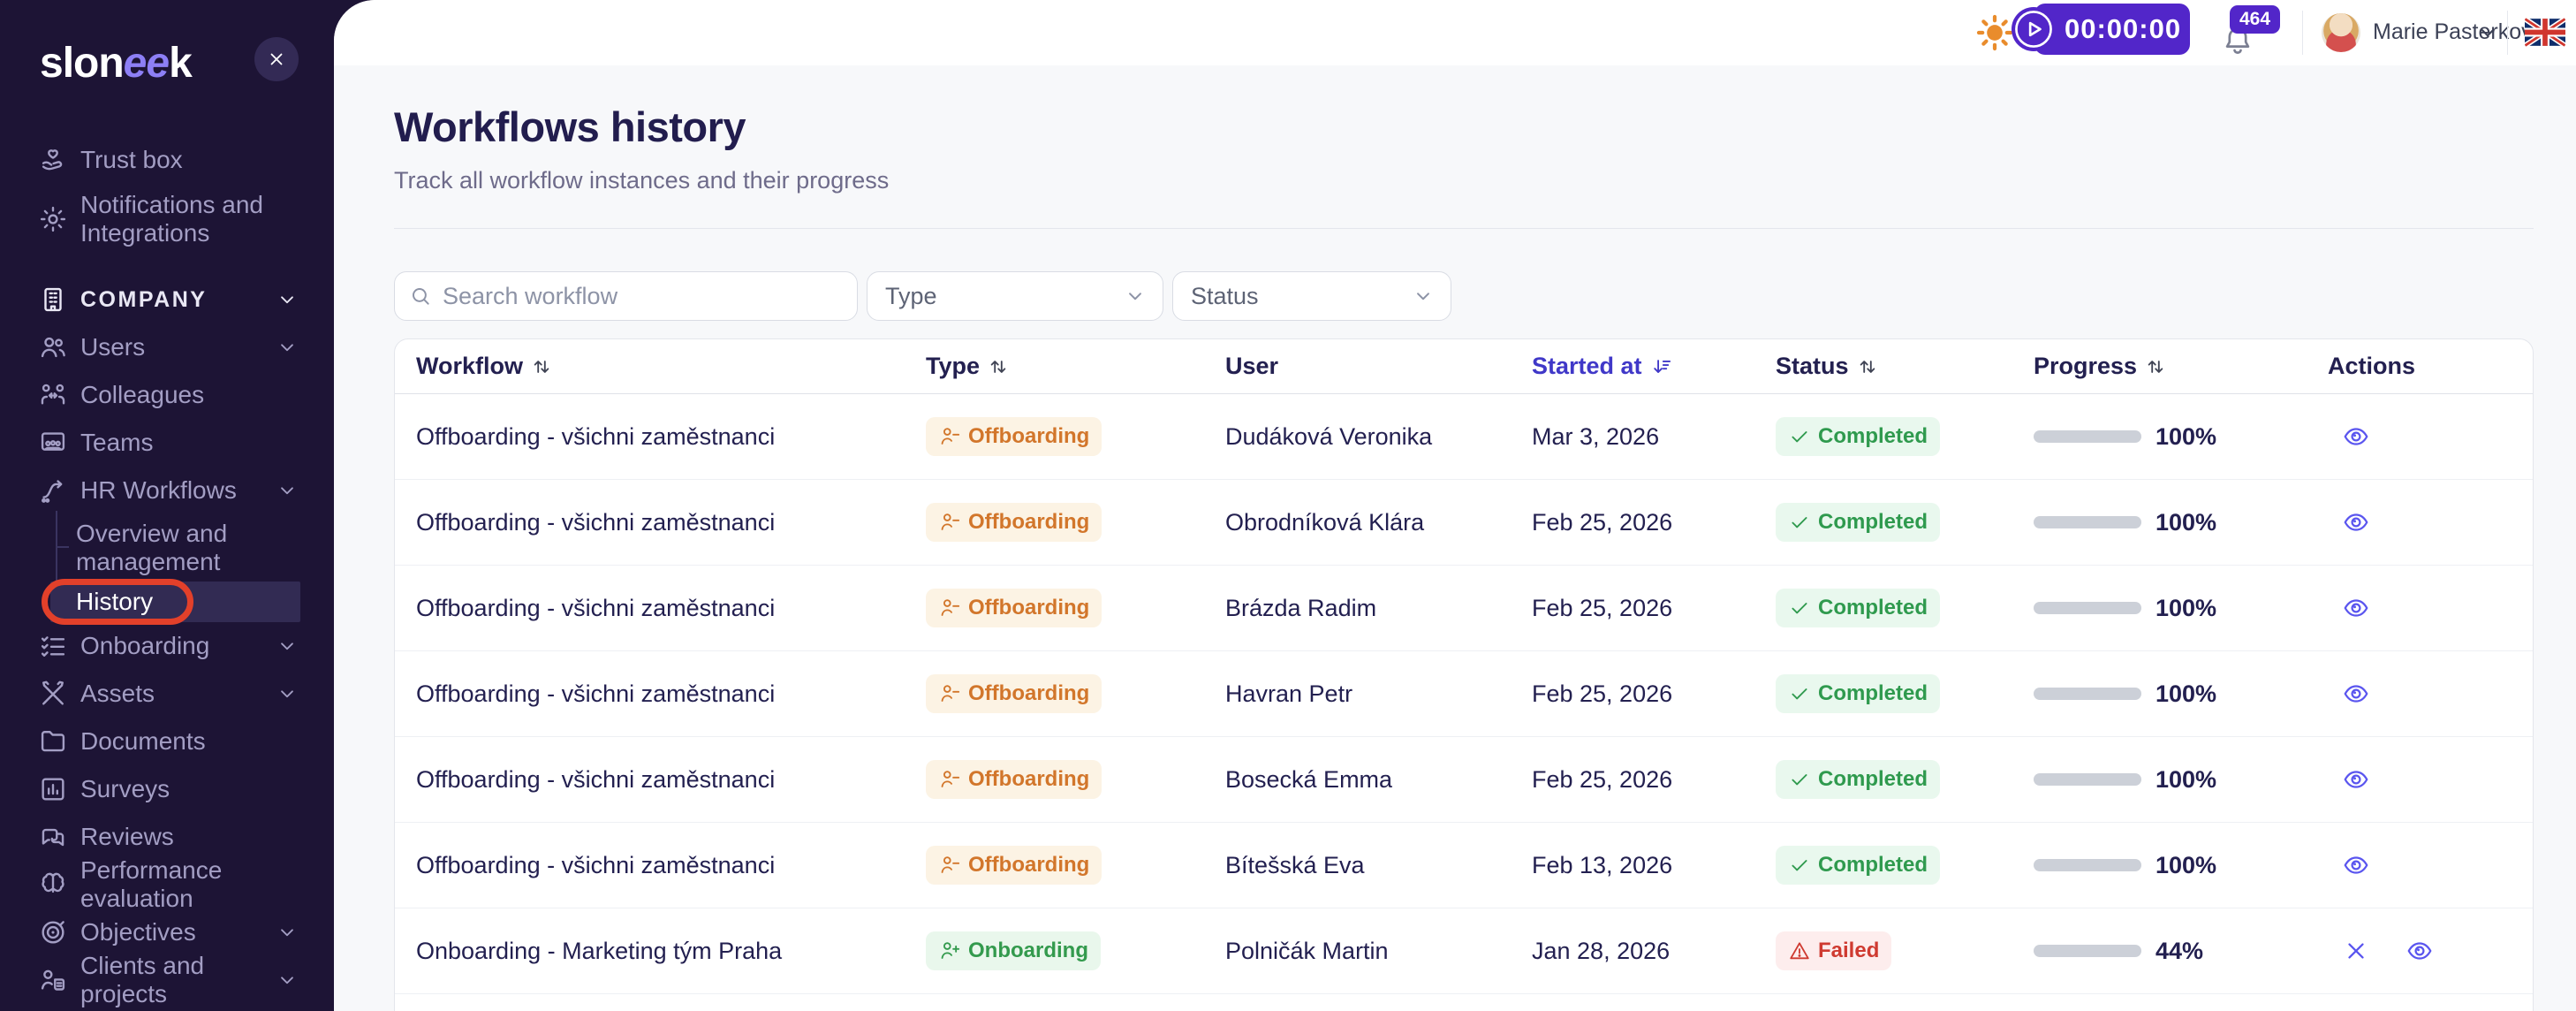 The height and width of the screenshot is (1011, 2576). I want to click on topbar-divider, so click(2302, 33).